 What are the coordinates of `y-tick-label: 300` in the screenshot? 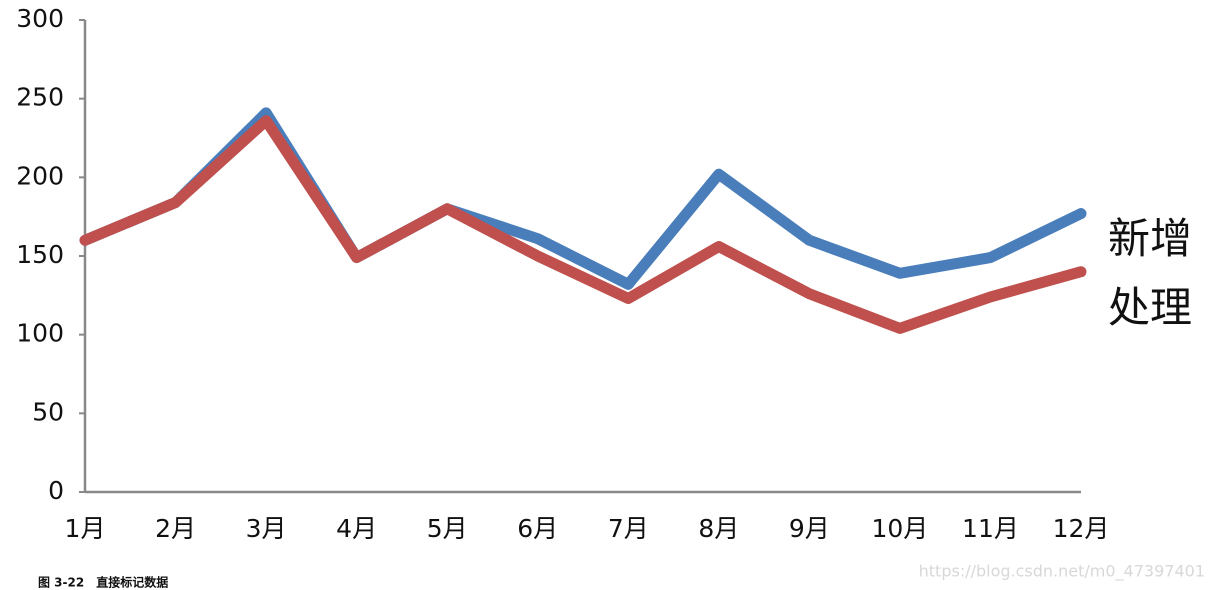 It's located at (40, 18).